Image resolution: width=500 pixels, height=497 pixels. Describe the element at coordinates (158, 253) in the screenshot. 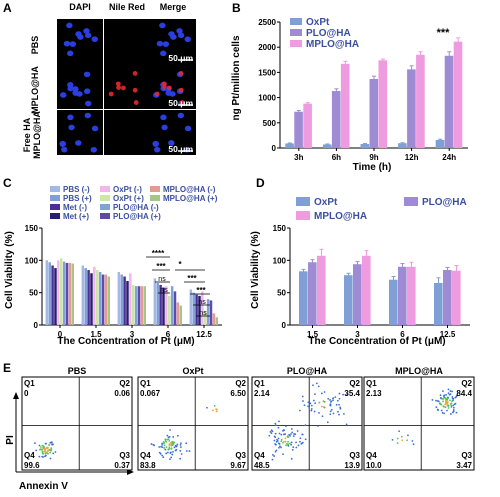

I see `sig-c-1: ****` at that location.